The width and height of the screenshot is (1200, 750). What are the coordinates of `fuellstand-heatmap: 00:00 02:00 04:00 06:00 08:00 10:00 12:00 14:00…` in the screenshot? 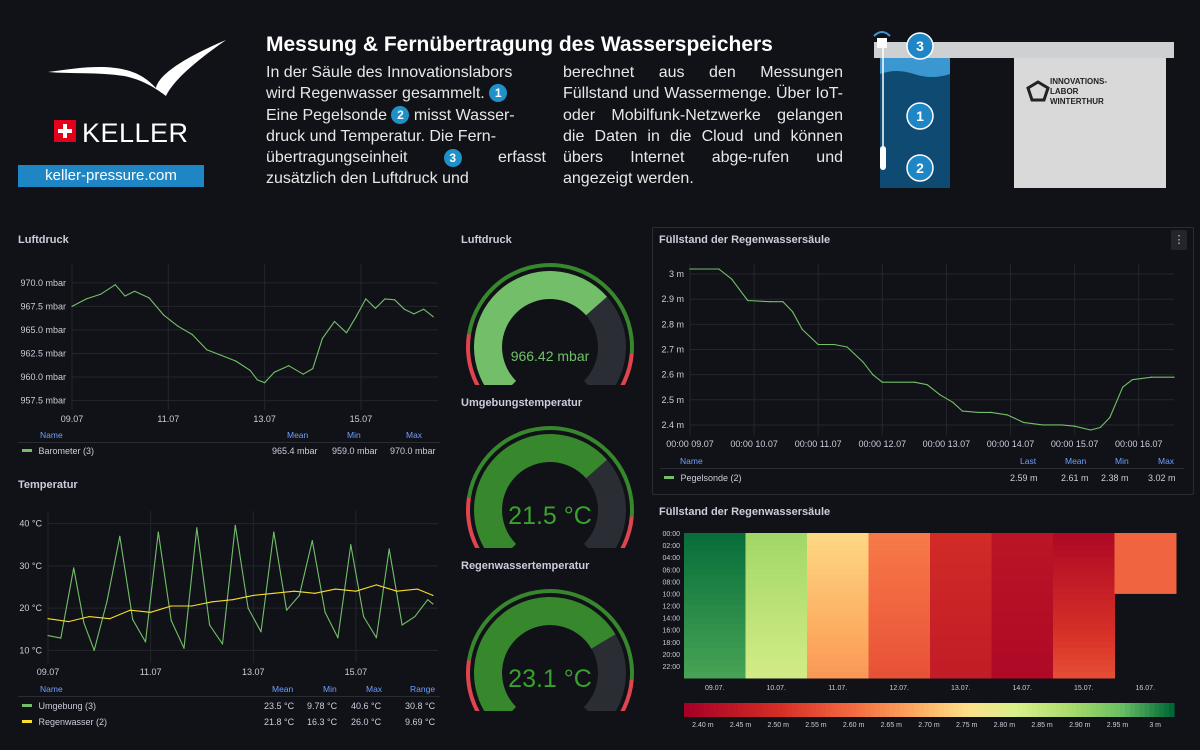 It's located at (922, 636).